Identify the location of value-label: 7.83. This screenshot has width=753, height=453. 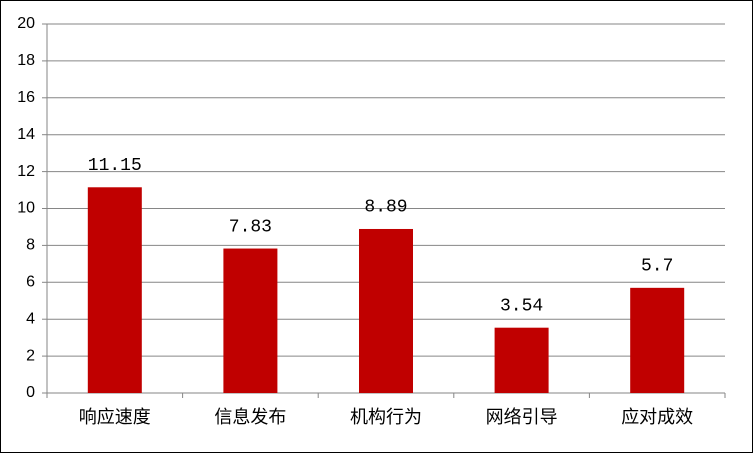
(250, 227).